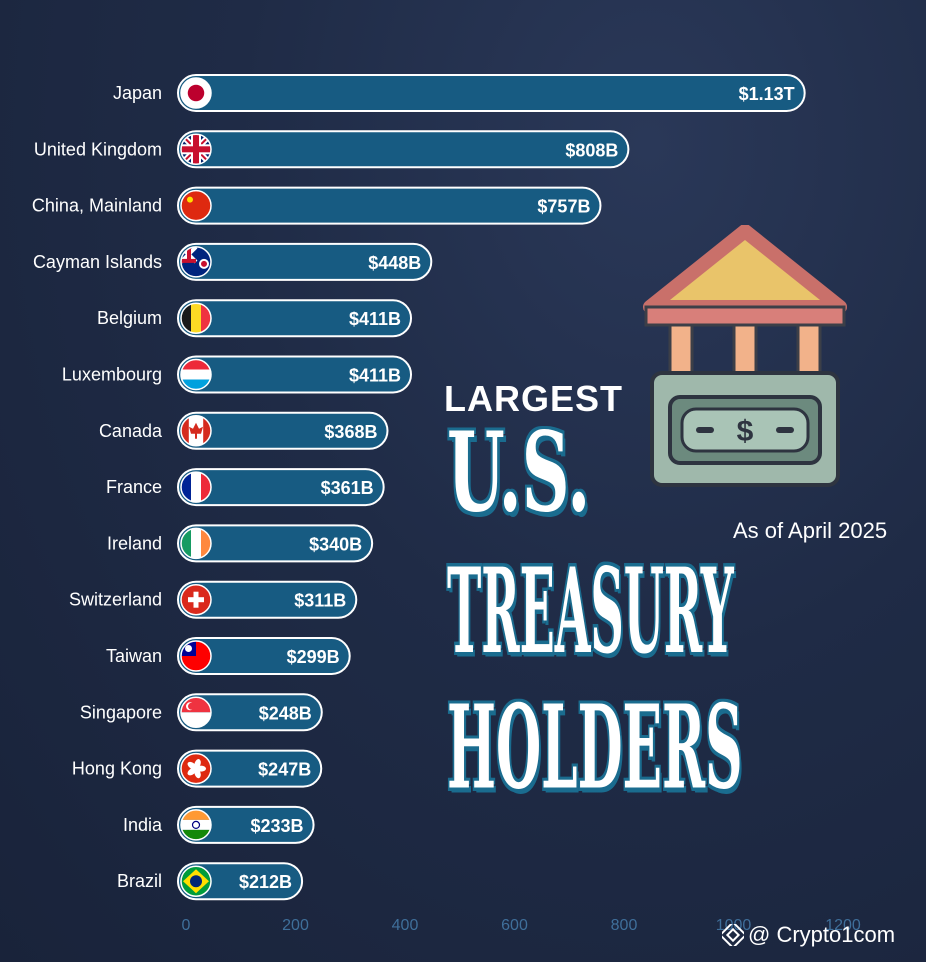 This screenshot has width=926, height=962. I want to click on bar-row: United Kingdom $808B, so click(332, 149).